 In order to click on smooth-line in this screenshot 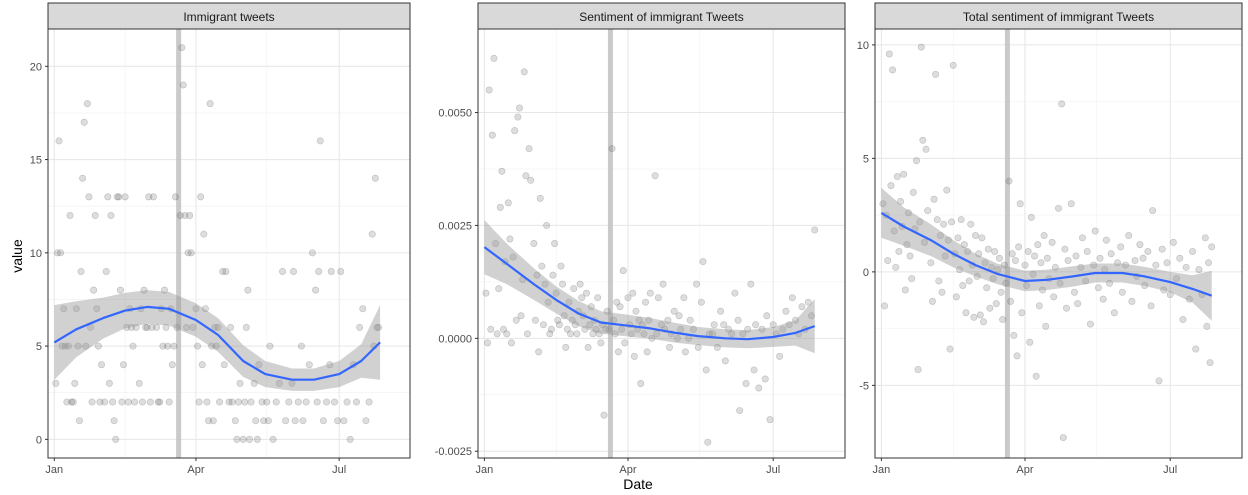, I will do `click(1046, 254)`.